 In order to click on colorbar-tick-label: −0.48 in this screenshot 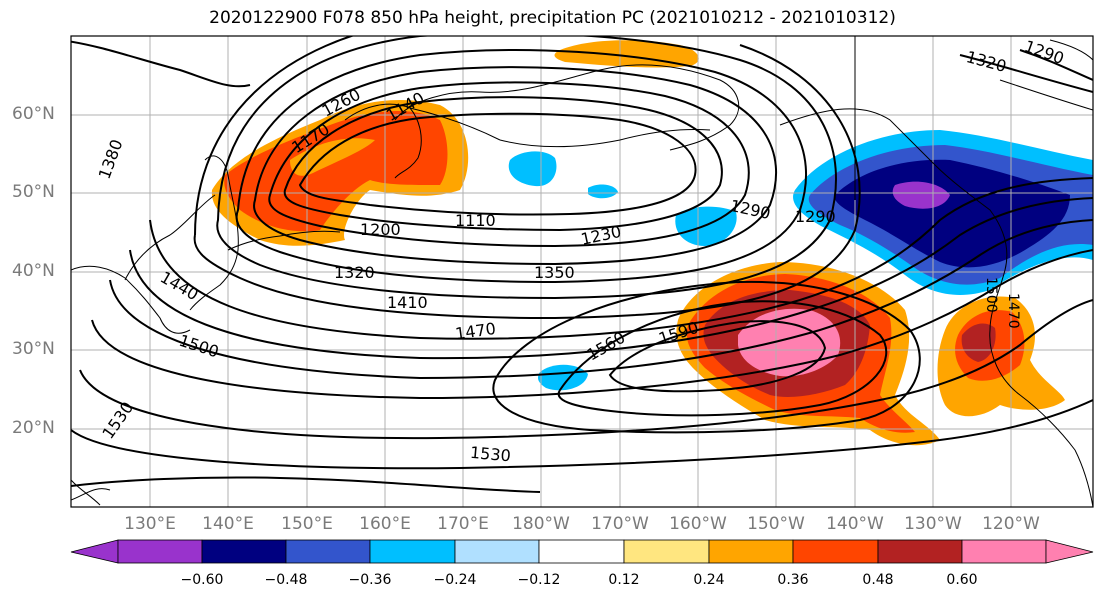, I will do `click(286, 580)`.